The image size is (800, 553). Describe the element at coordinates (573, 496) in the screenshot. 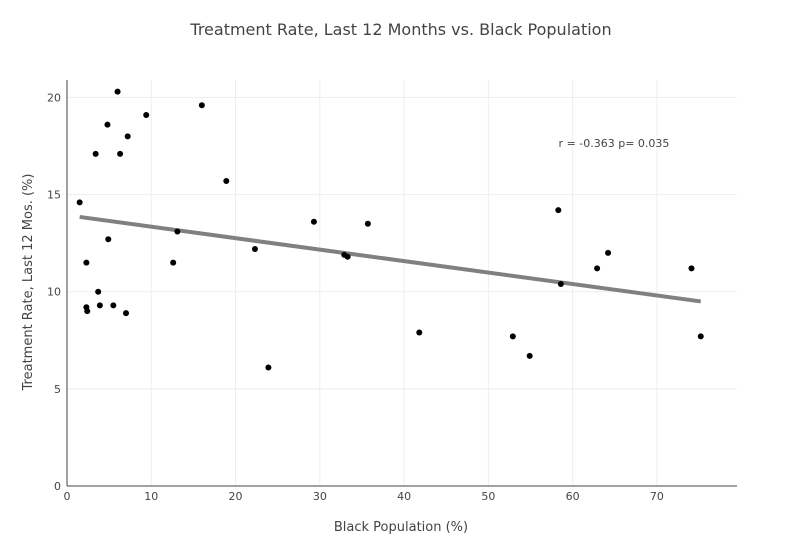

I see `x-tick-label: 60` at that location.